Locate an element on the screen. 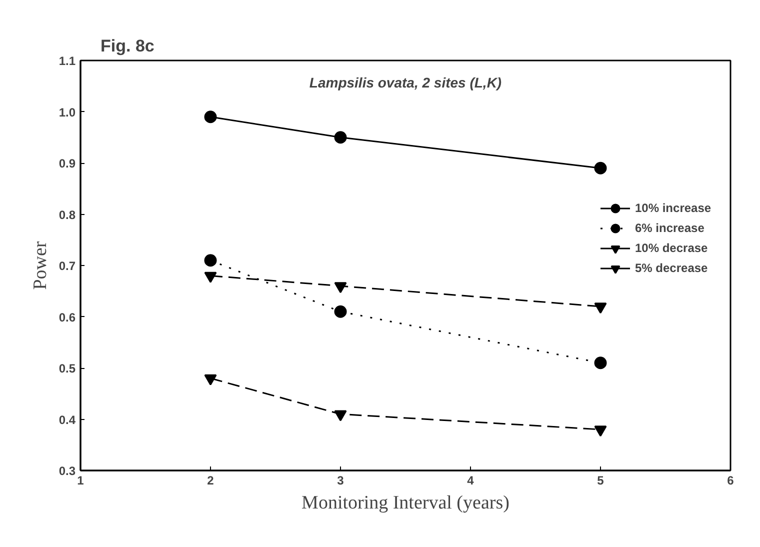 This screenshot has width=760, height=547. x-tick-label: 1 is located at coordinates (80, 481).